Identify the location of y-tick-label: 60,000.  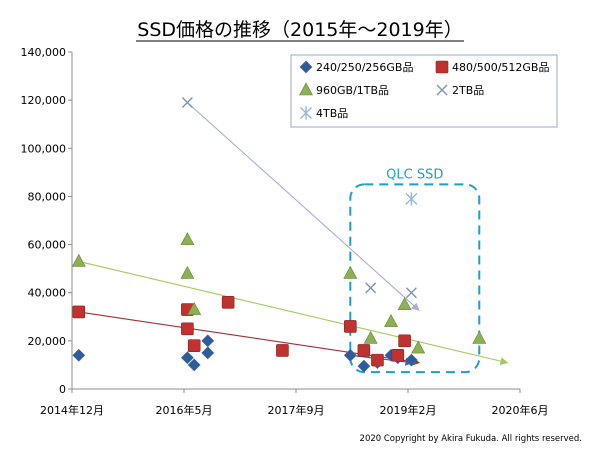
(47, 245).